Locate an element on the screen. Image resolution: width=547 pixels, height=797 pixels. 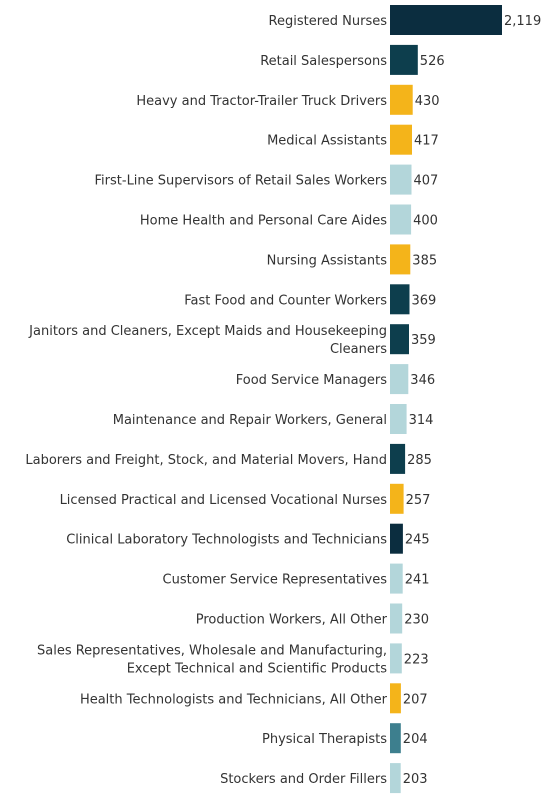
category-label-19: Stockers and Order Fillers is located at coordinates (303, 779).